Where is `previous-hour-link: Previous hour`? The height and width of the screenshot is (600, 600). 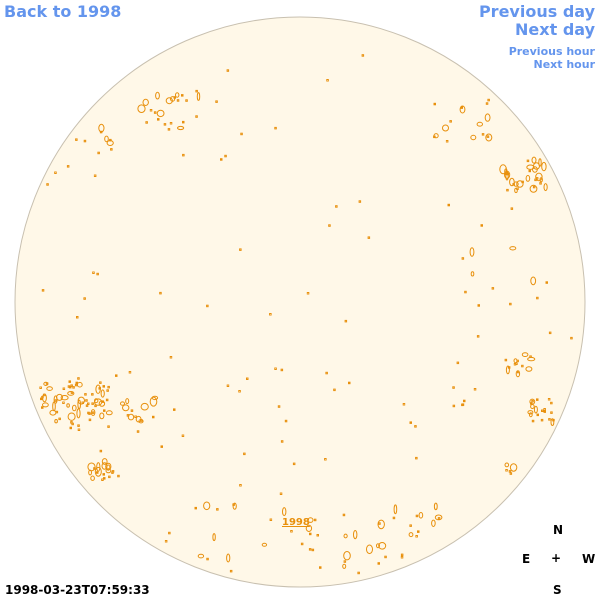 previous-hour-link: Previous hour is located at coordinates (551, 51).